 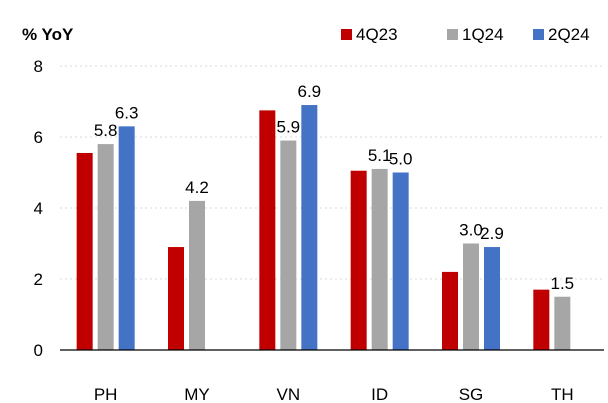 I want to click on data-label: 2.9, so click(x=492, y=233).